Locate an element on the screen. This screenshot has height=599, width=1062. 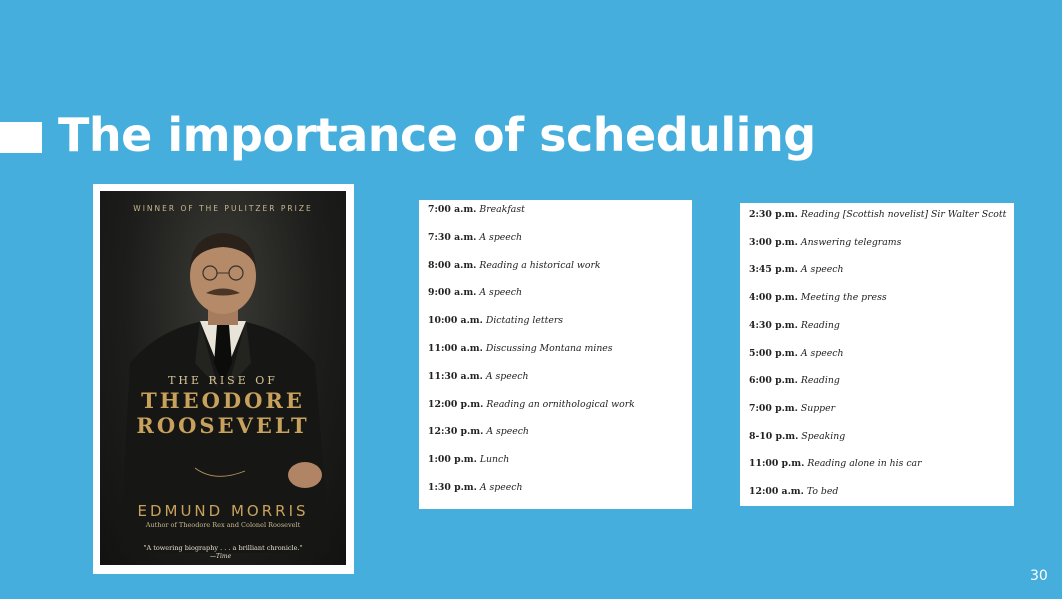
schedule-time: 4:00 p.m. is located at coordinates (773, 298).